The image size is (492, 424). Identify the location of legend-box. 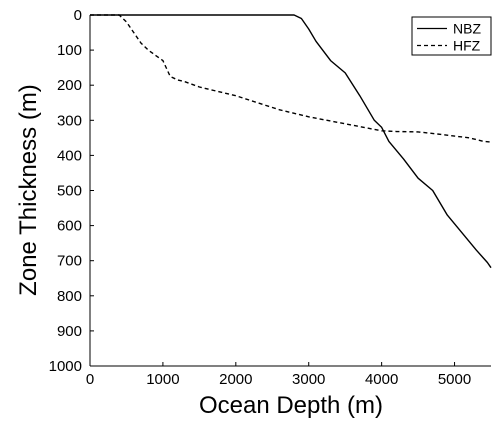
(451, 36).